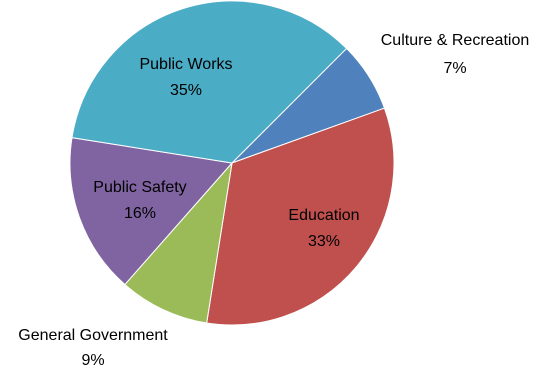 The height and width of the screenshot is (368, 548). What do you see at coordinates (139, 187) in the screenshot?
I see `slice-label-public-safety: Public Safety` at bounding box center [139, 187].